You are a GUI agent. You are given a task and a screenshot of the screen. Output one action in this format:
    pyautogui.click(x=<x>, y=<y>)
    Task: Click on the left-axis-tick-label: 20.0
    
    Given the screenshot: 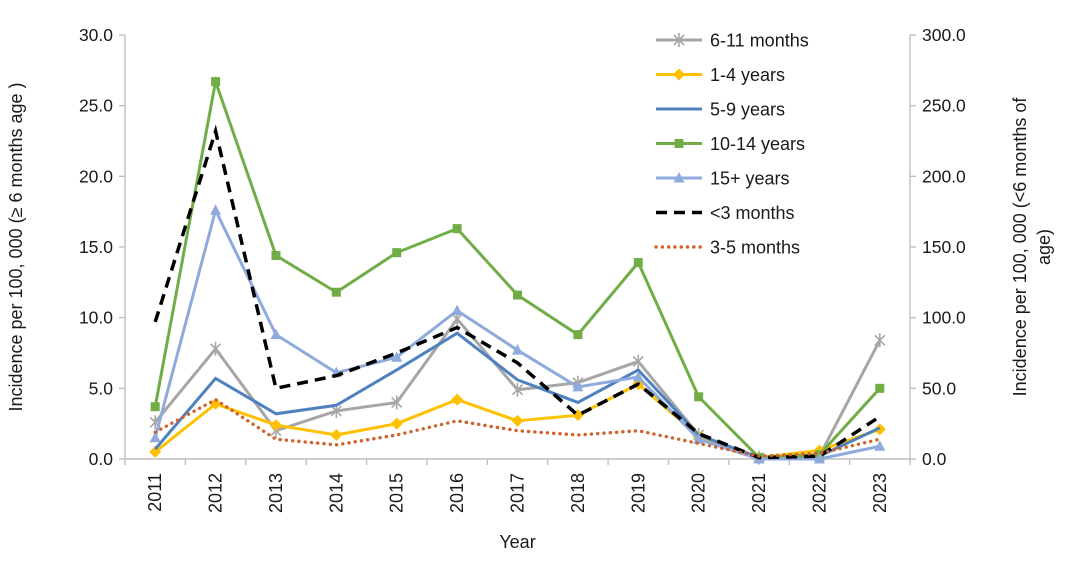 What is the action you would take?
    pyautogui.click(x=96, y=176)
    